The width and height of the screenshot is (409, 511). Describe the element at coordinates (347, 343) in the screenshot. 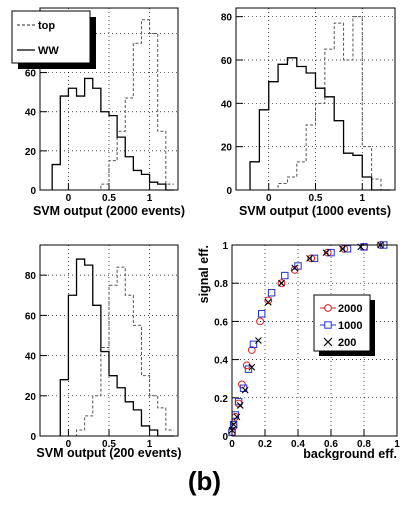

I see `legend-label-200: 200` at that location.